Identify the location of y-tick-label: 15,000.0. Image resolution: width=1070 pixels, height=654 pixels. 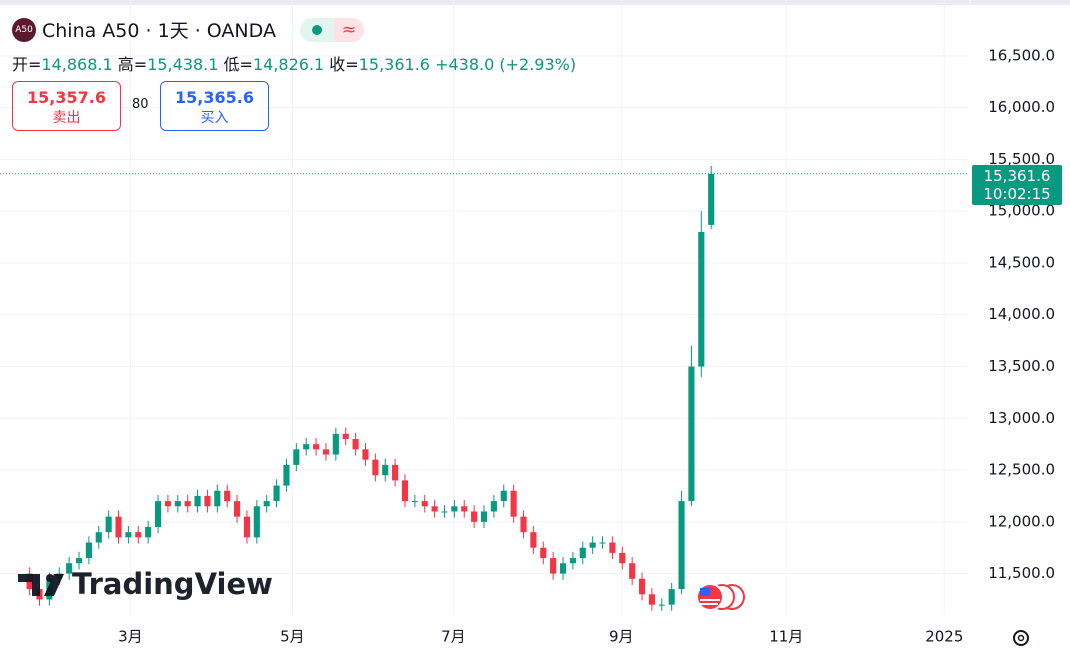
(1021, 211).